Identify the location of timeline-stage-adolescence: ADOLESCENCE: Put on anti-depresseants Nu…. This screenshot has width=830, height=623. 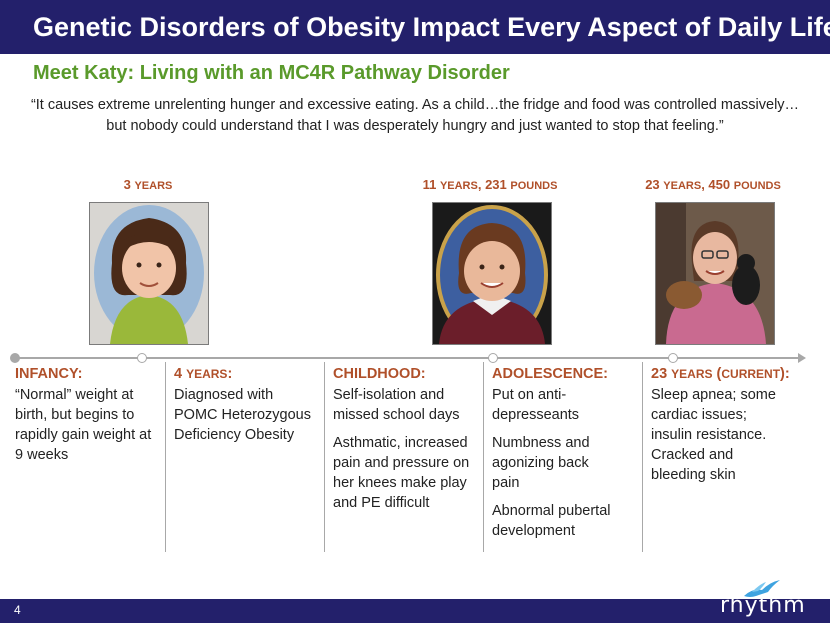
(556, 456).